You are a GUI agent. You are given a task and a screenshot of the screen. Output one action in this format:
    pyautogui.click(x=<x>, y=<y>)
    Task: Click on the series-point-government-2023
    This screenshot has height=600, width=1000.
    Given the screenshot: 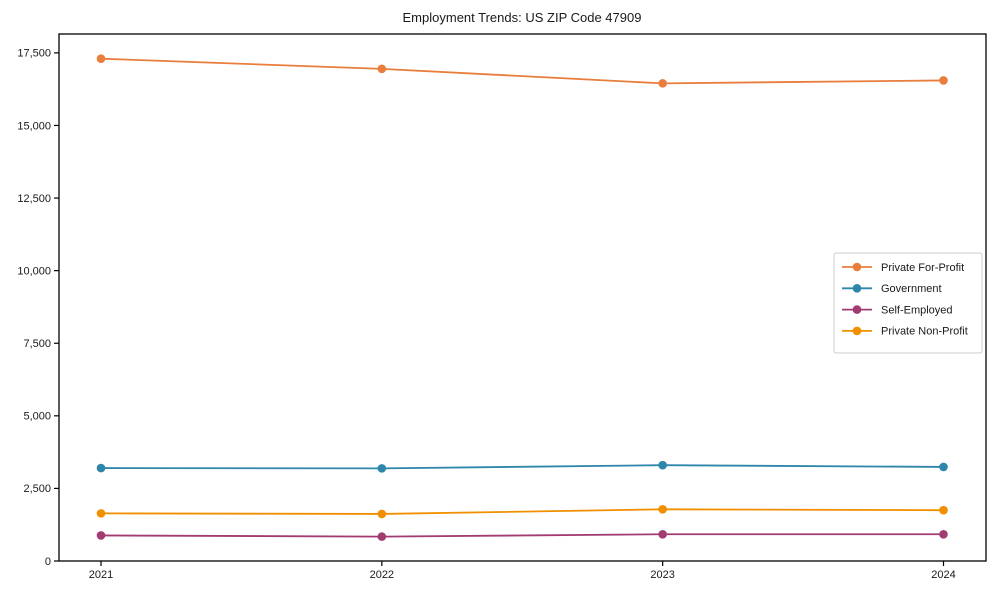 What is the action you would take?
    pyautogui.click(x=662, y=465)
    